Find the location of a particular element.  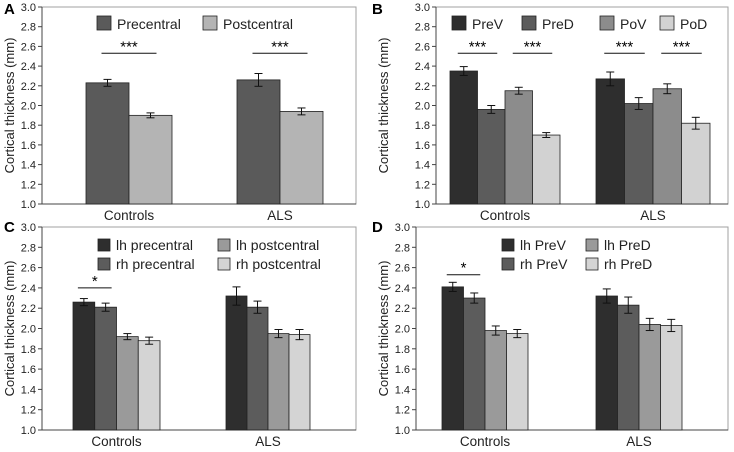

panel-c-category-label: ALS is located at coordinates (268, 441).